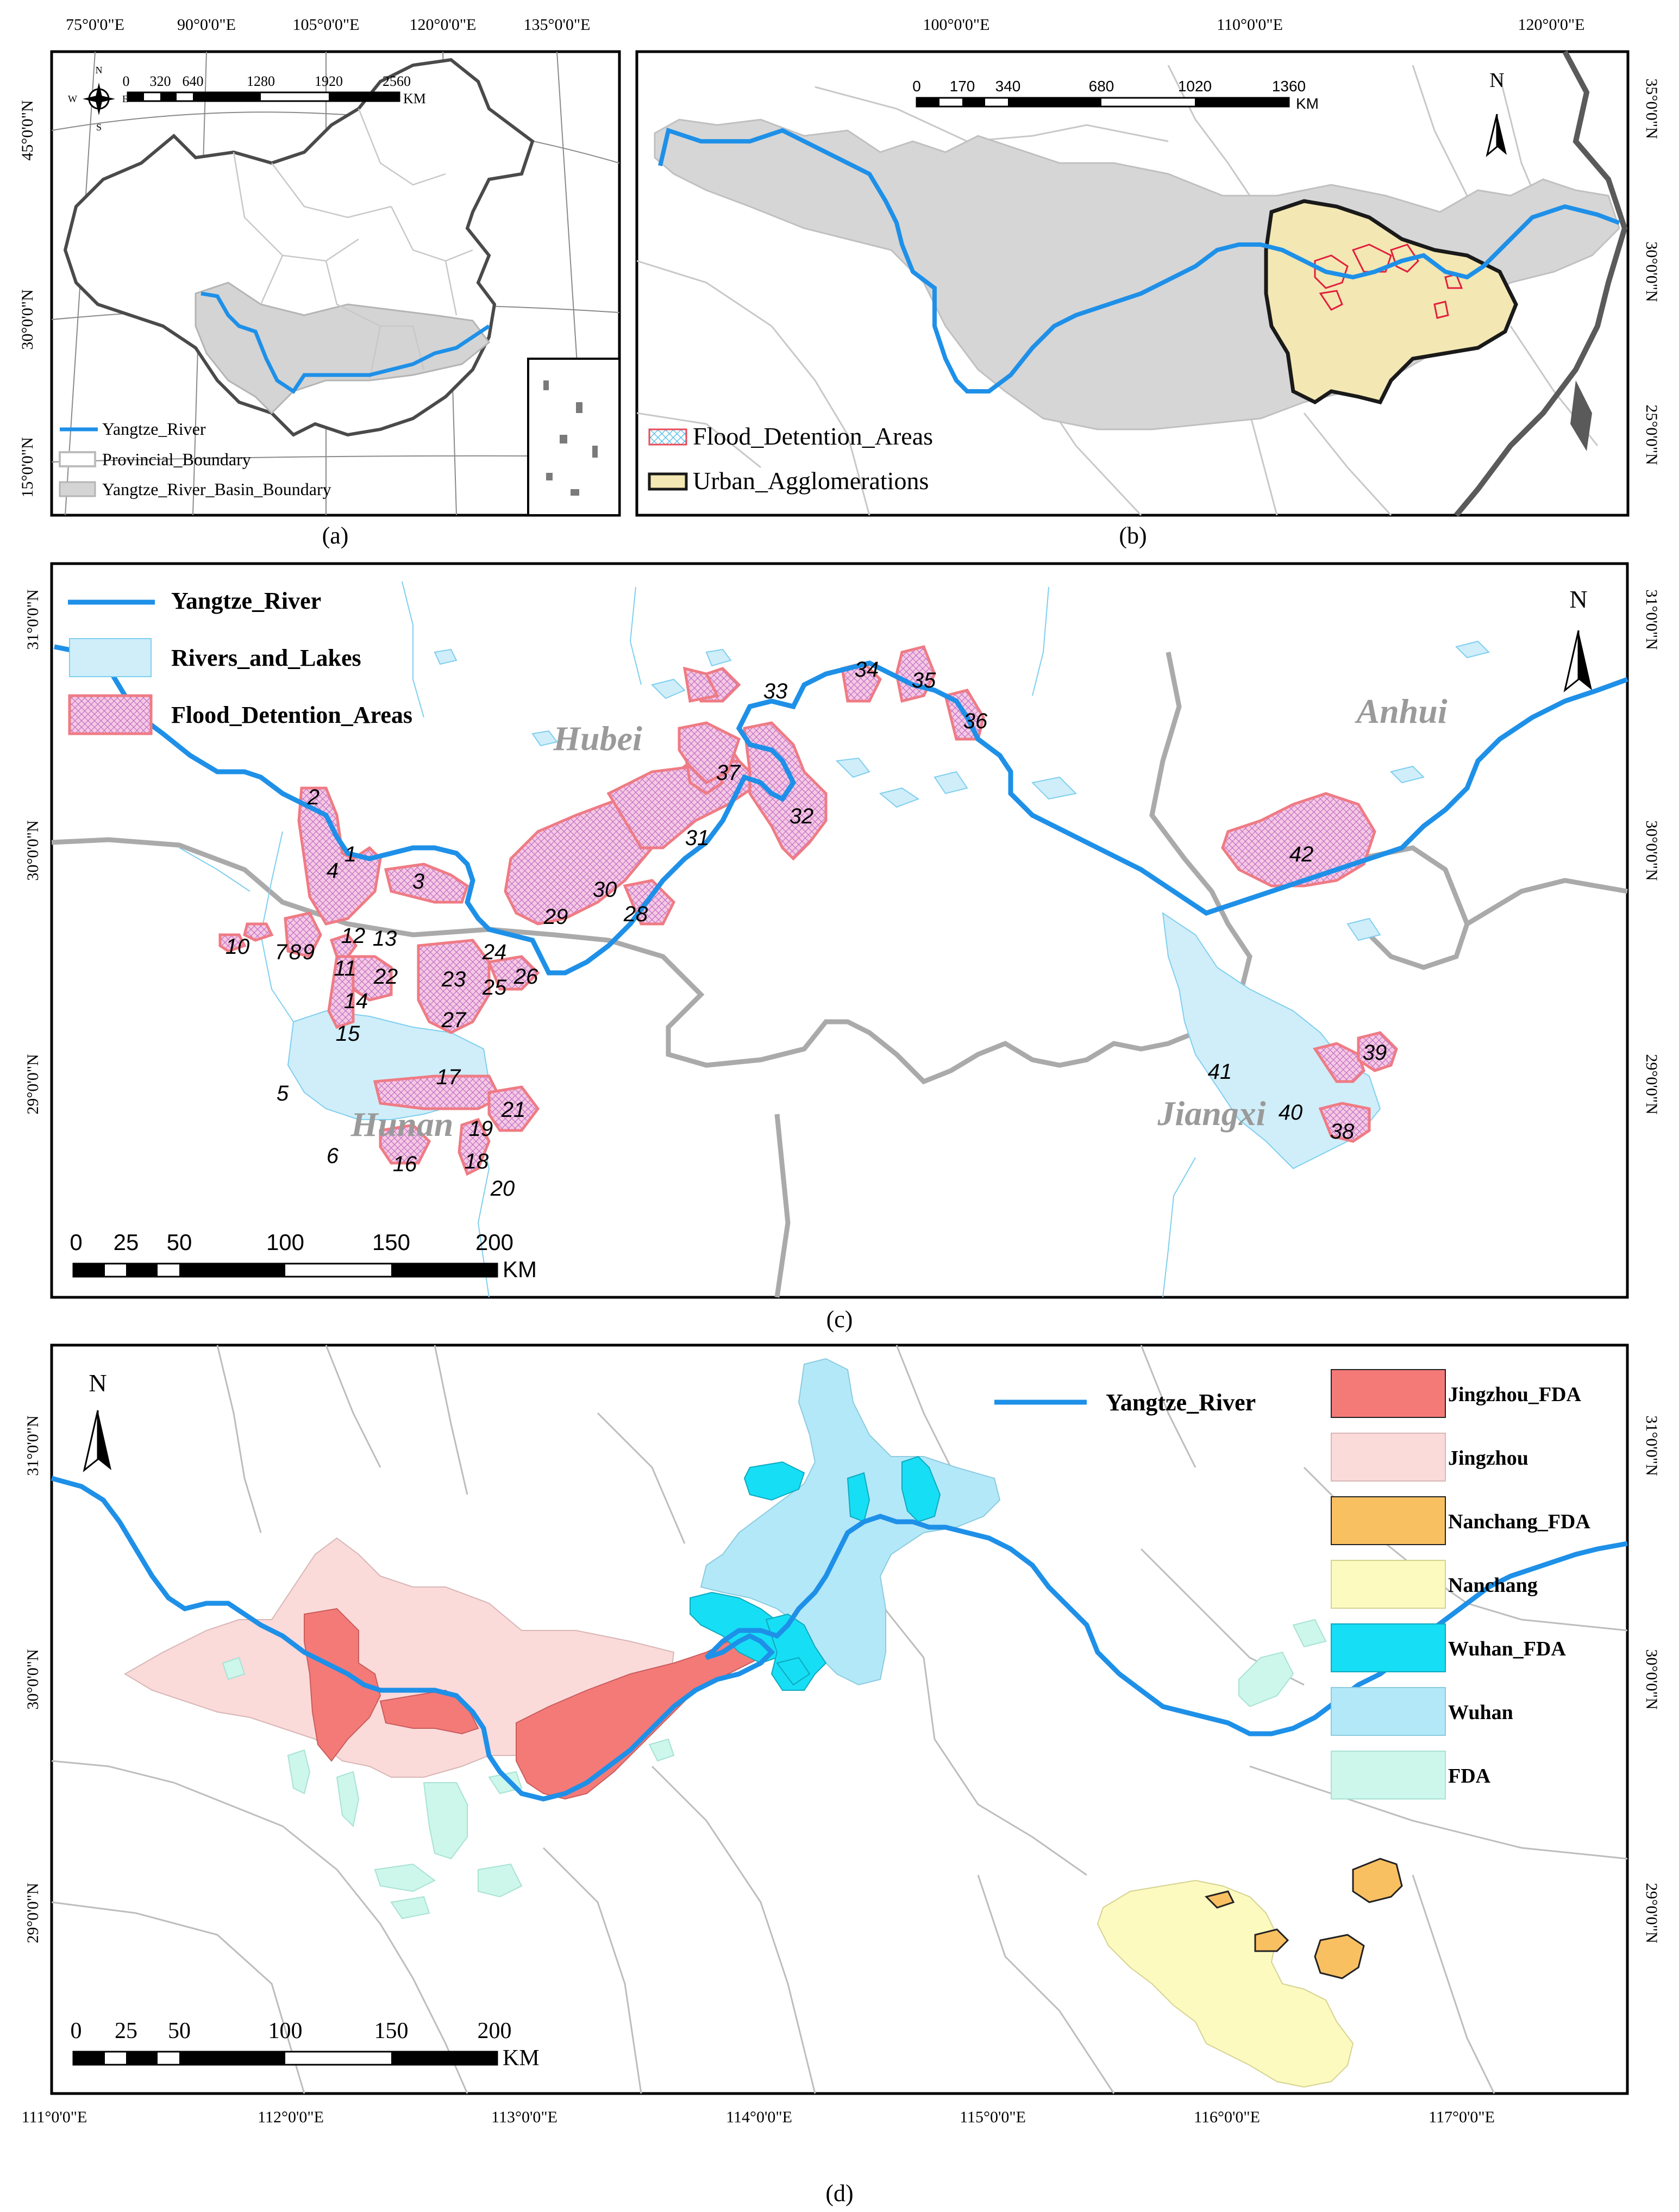  Describe the element at coordinates (127, 81) in the screenshot. I see `scale-tick-a: 0` at that location.